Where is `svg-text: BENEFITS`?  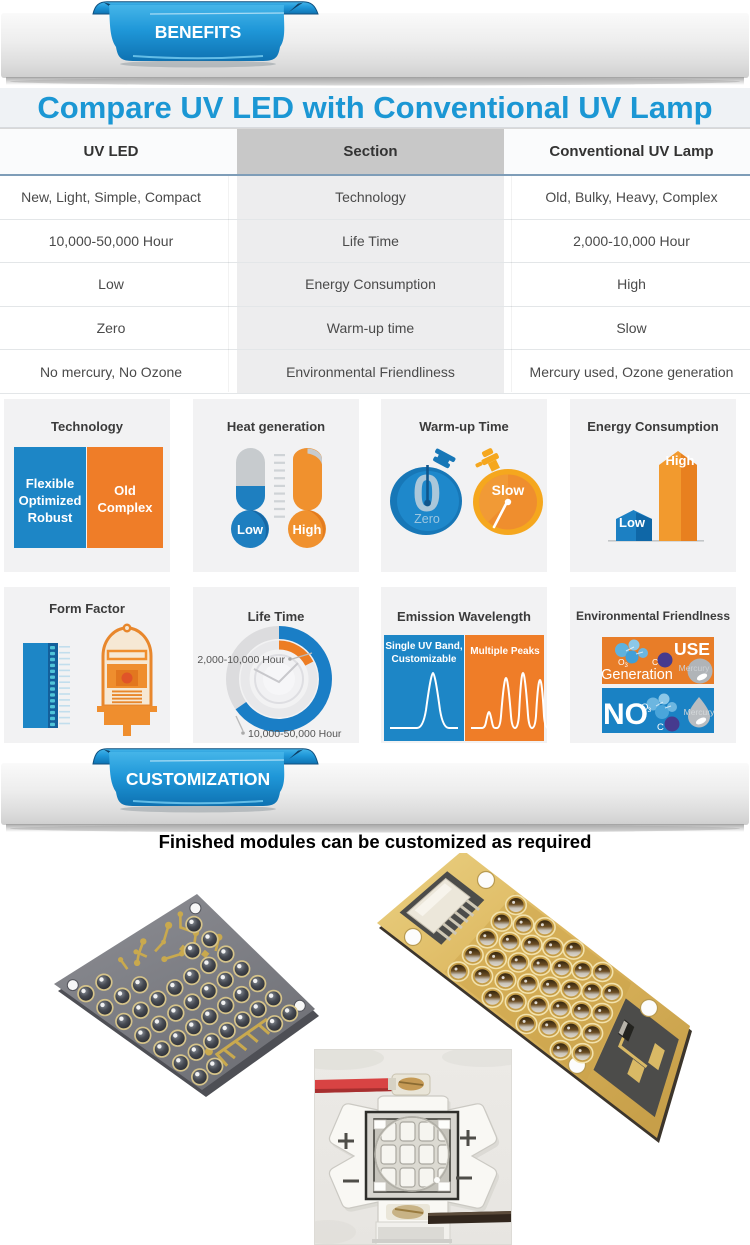 svg-text: BENEFITS is located at coordinates (198, 32).